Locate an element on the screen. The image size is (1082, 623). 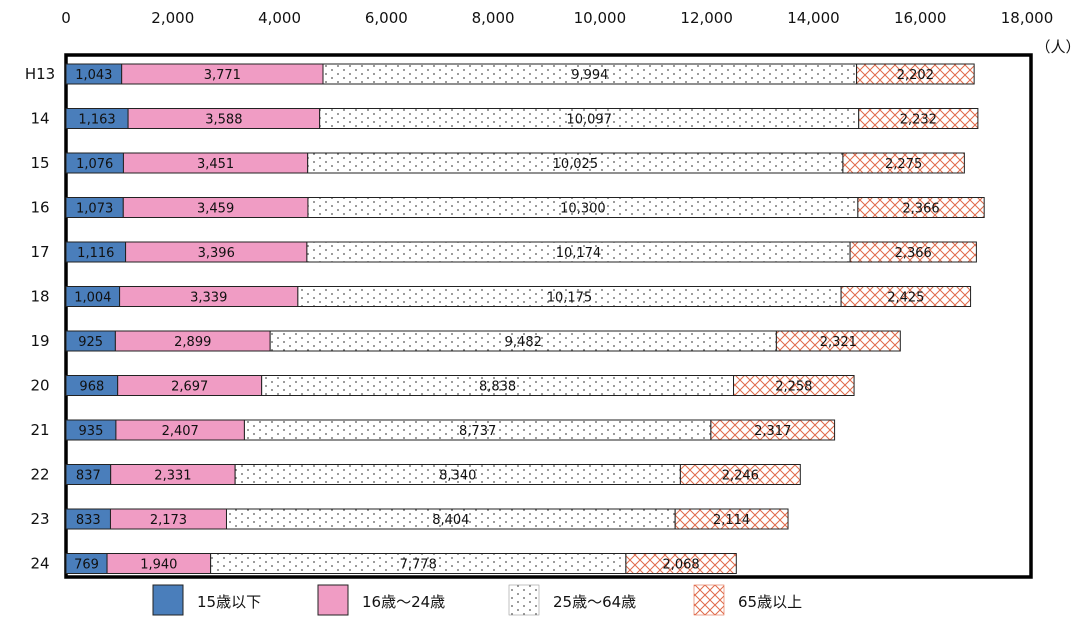
data-label: 8,404 is located at coordinates (450, 520).